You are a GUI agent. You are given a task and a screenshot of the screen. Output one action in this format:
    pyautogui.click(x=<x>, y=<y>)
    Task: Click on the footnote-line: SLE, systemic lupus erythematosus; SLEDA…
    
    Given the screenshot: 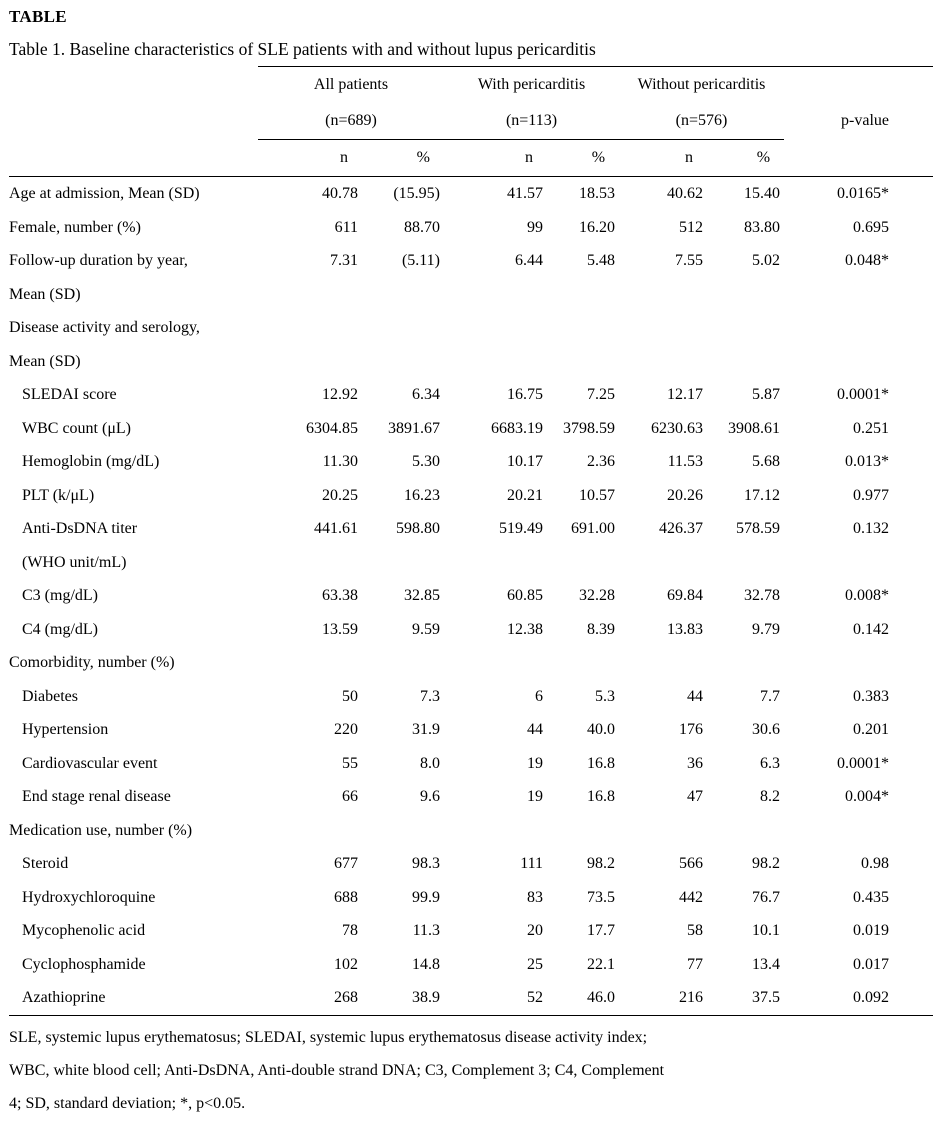 What is the action you would take?
    pyautogui.click(x=328, y=1037)
    